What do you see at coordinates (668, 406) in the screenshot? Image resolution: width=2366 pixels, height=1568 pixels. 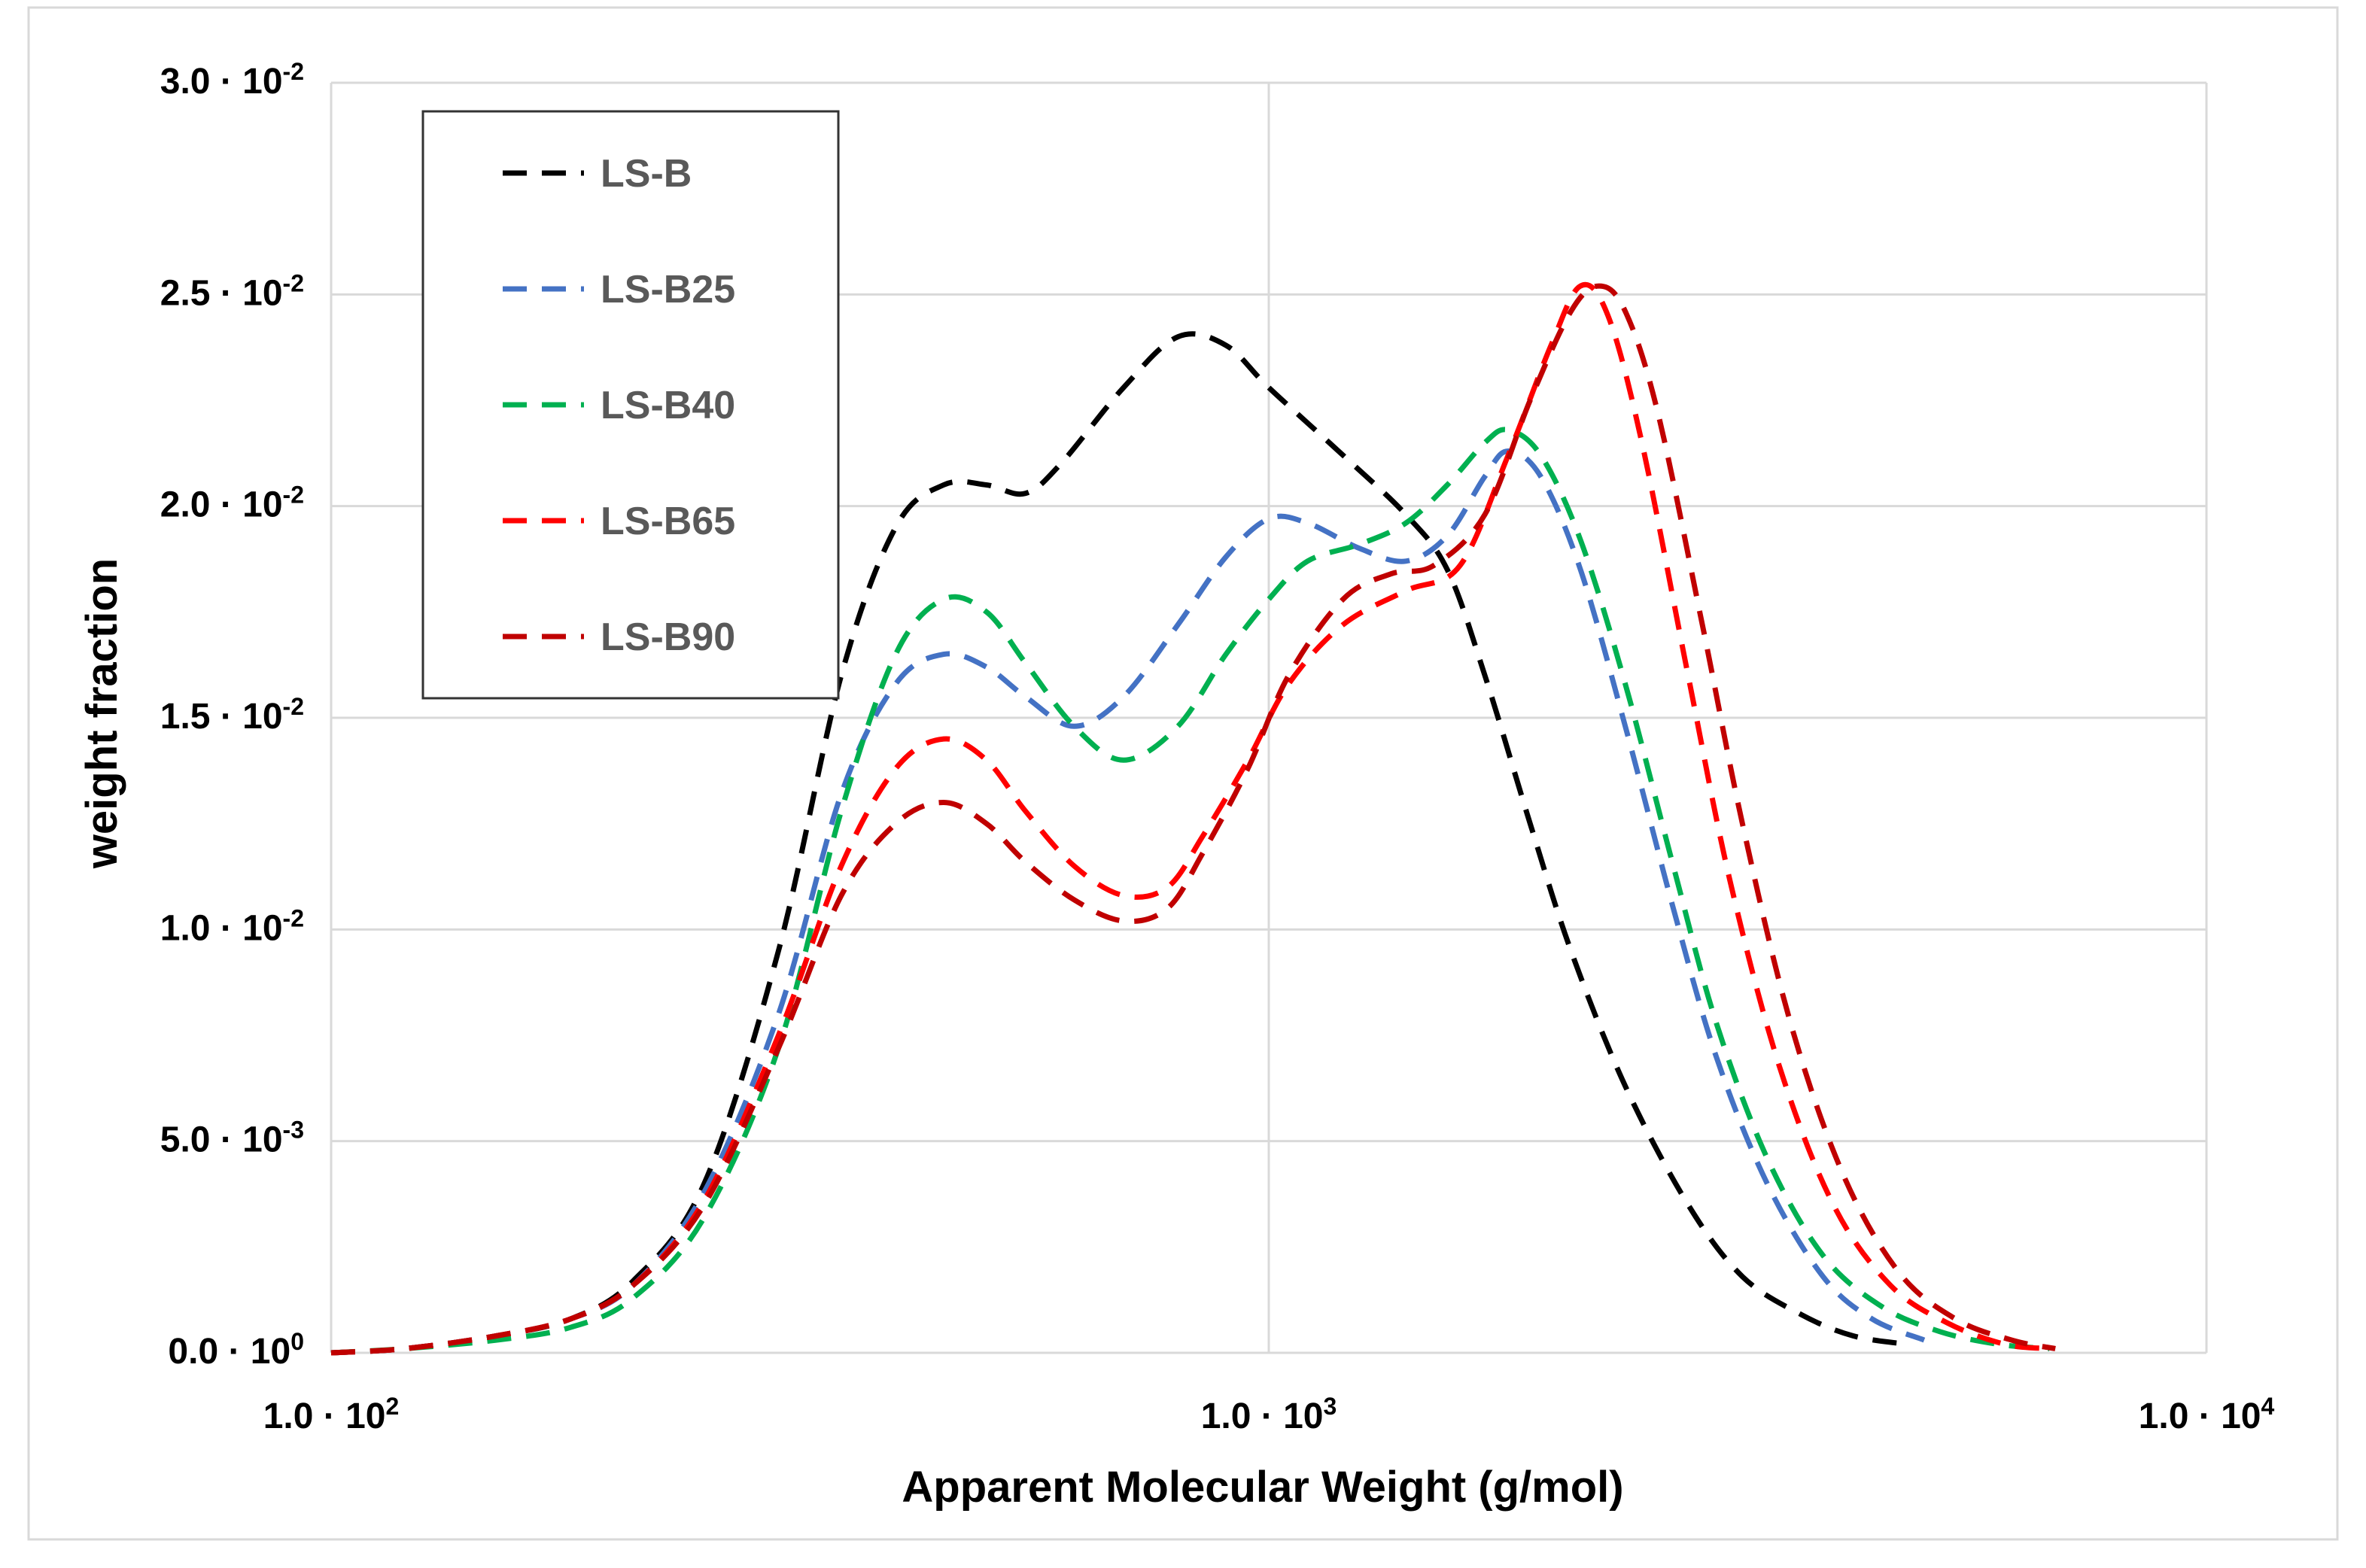 I see `legend-label: LS-B40` at bounding box center [668, 406].